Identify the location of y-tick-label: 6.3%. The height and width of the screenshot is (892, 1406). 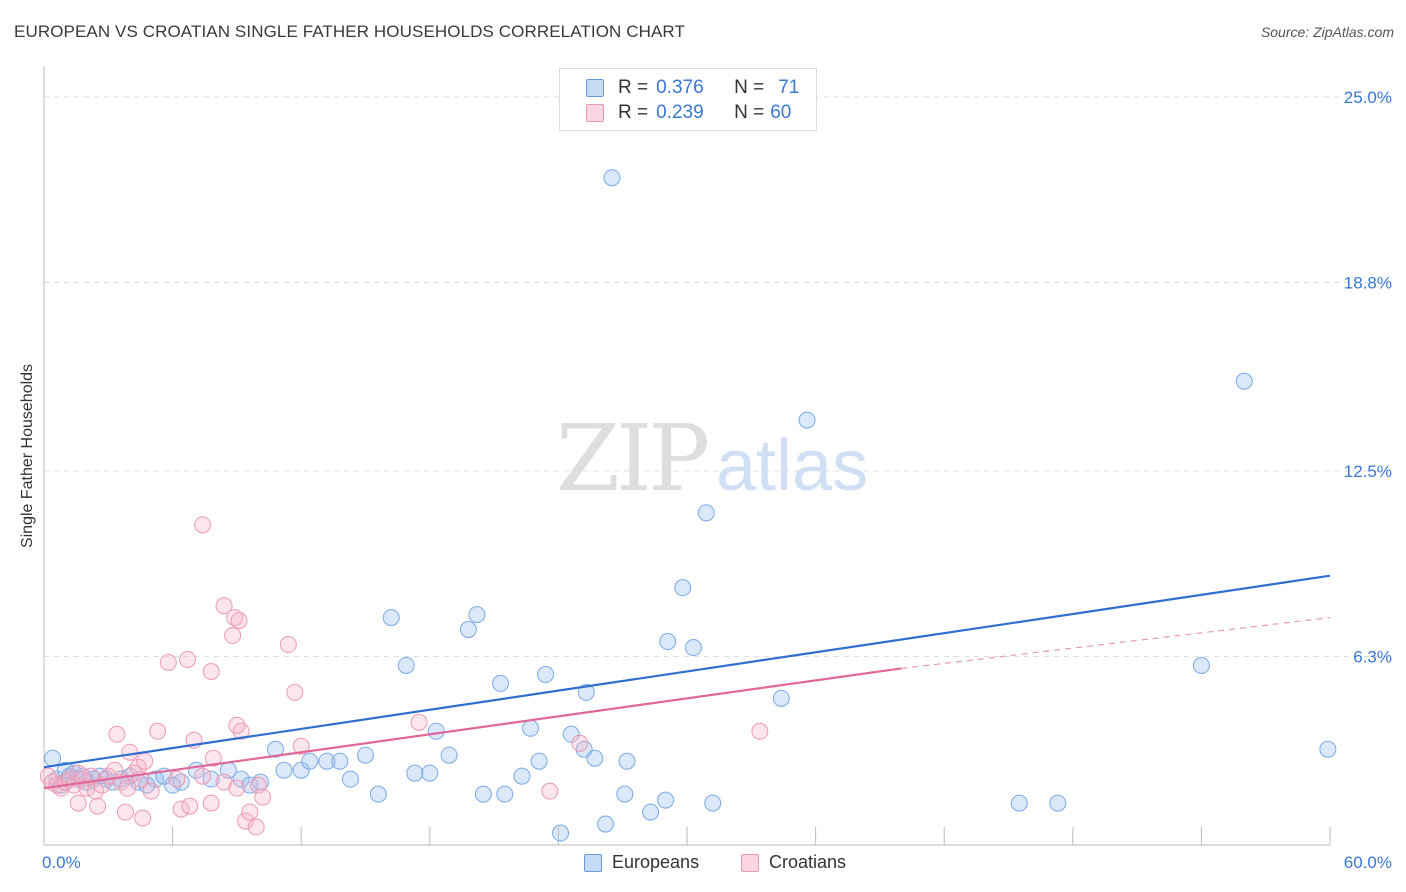
(1372, 656).